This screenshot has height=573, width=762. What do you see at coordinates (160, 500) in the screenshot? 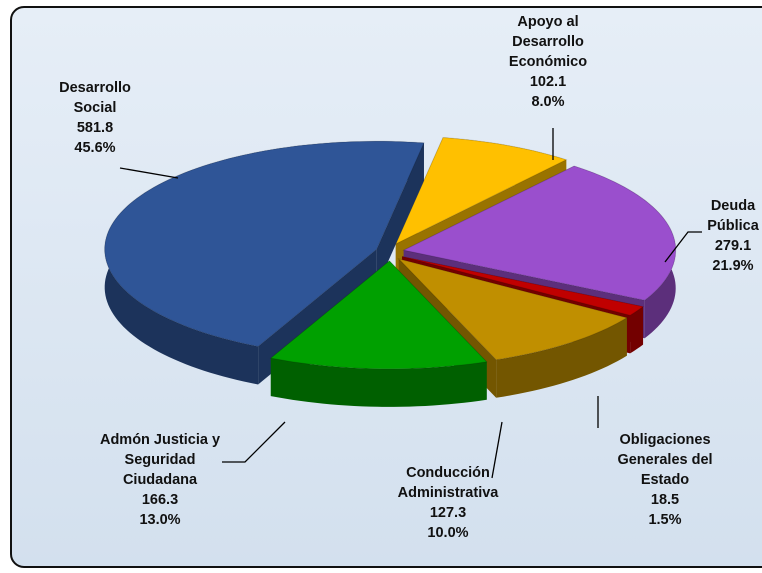
I see `value-label: 166.3` at bounding box center [160, 500].